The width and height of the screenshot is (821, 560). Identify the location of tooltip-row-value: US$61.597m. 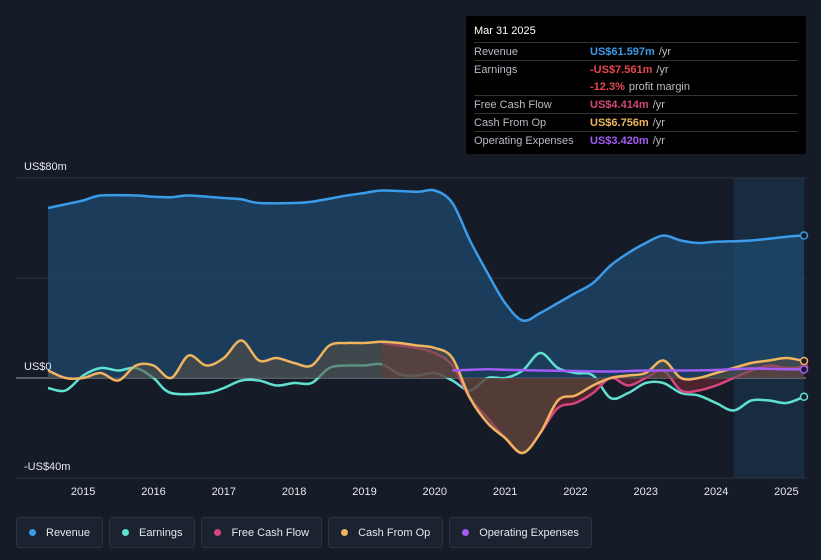
(622, 51).